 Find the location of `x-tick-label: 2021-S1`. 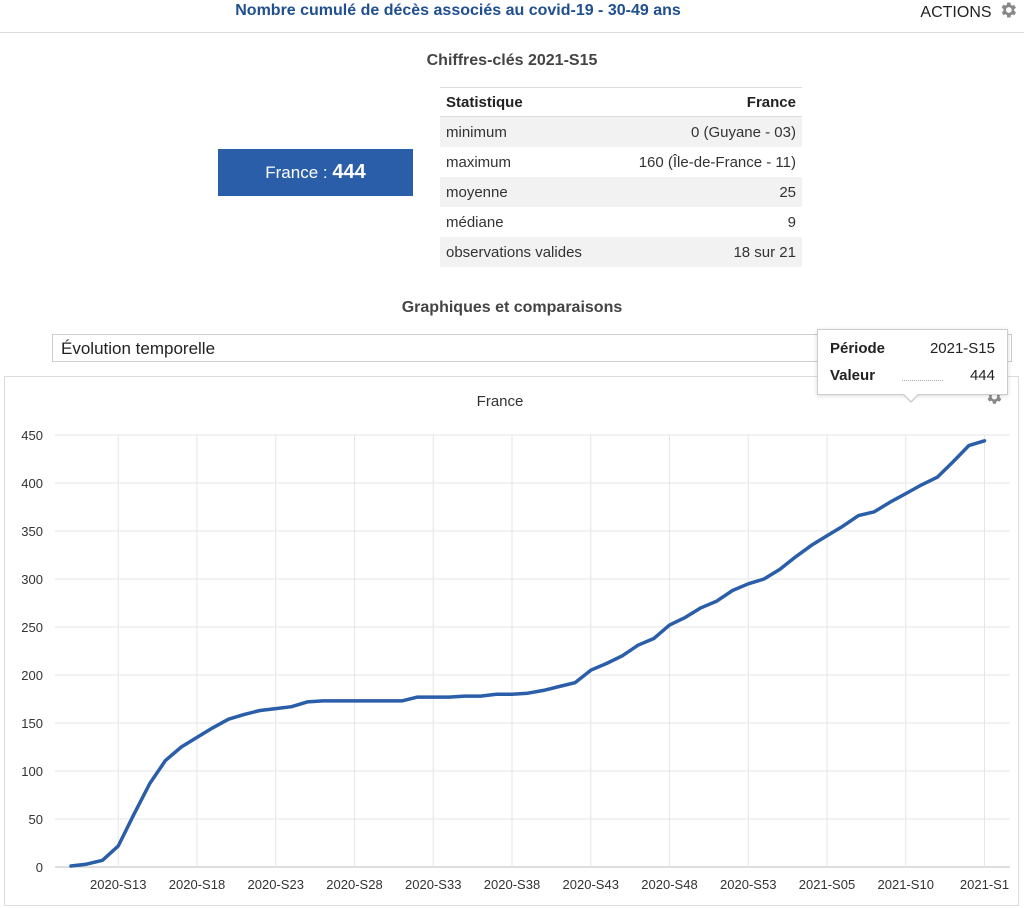

x-tick-label: 2021-S1 is located at coordinates (984, 884).